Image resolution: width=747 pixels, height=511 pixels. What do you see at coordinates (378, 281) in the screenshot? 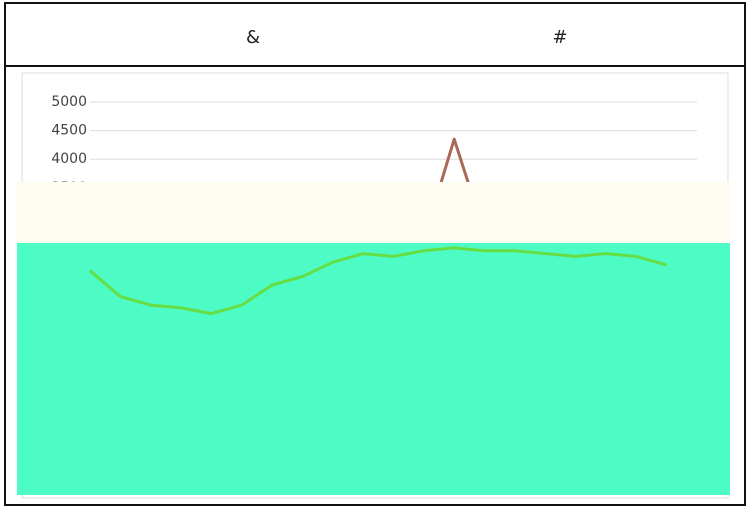
I see `series-line` at bounding box center [378, 281].